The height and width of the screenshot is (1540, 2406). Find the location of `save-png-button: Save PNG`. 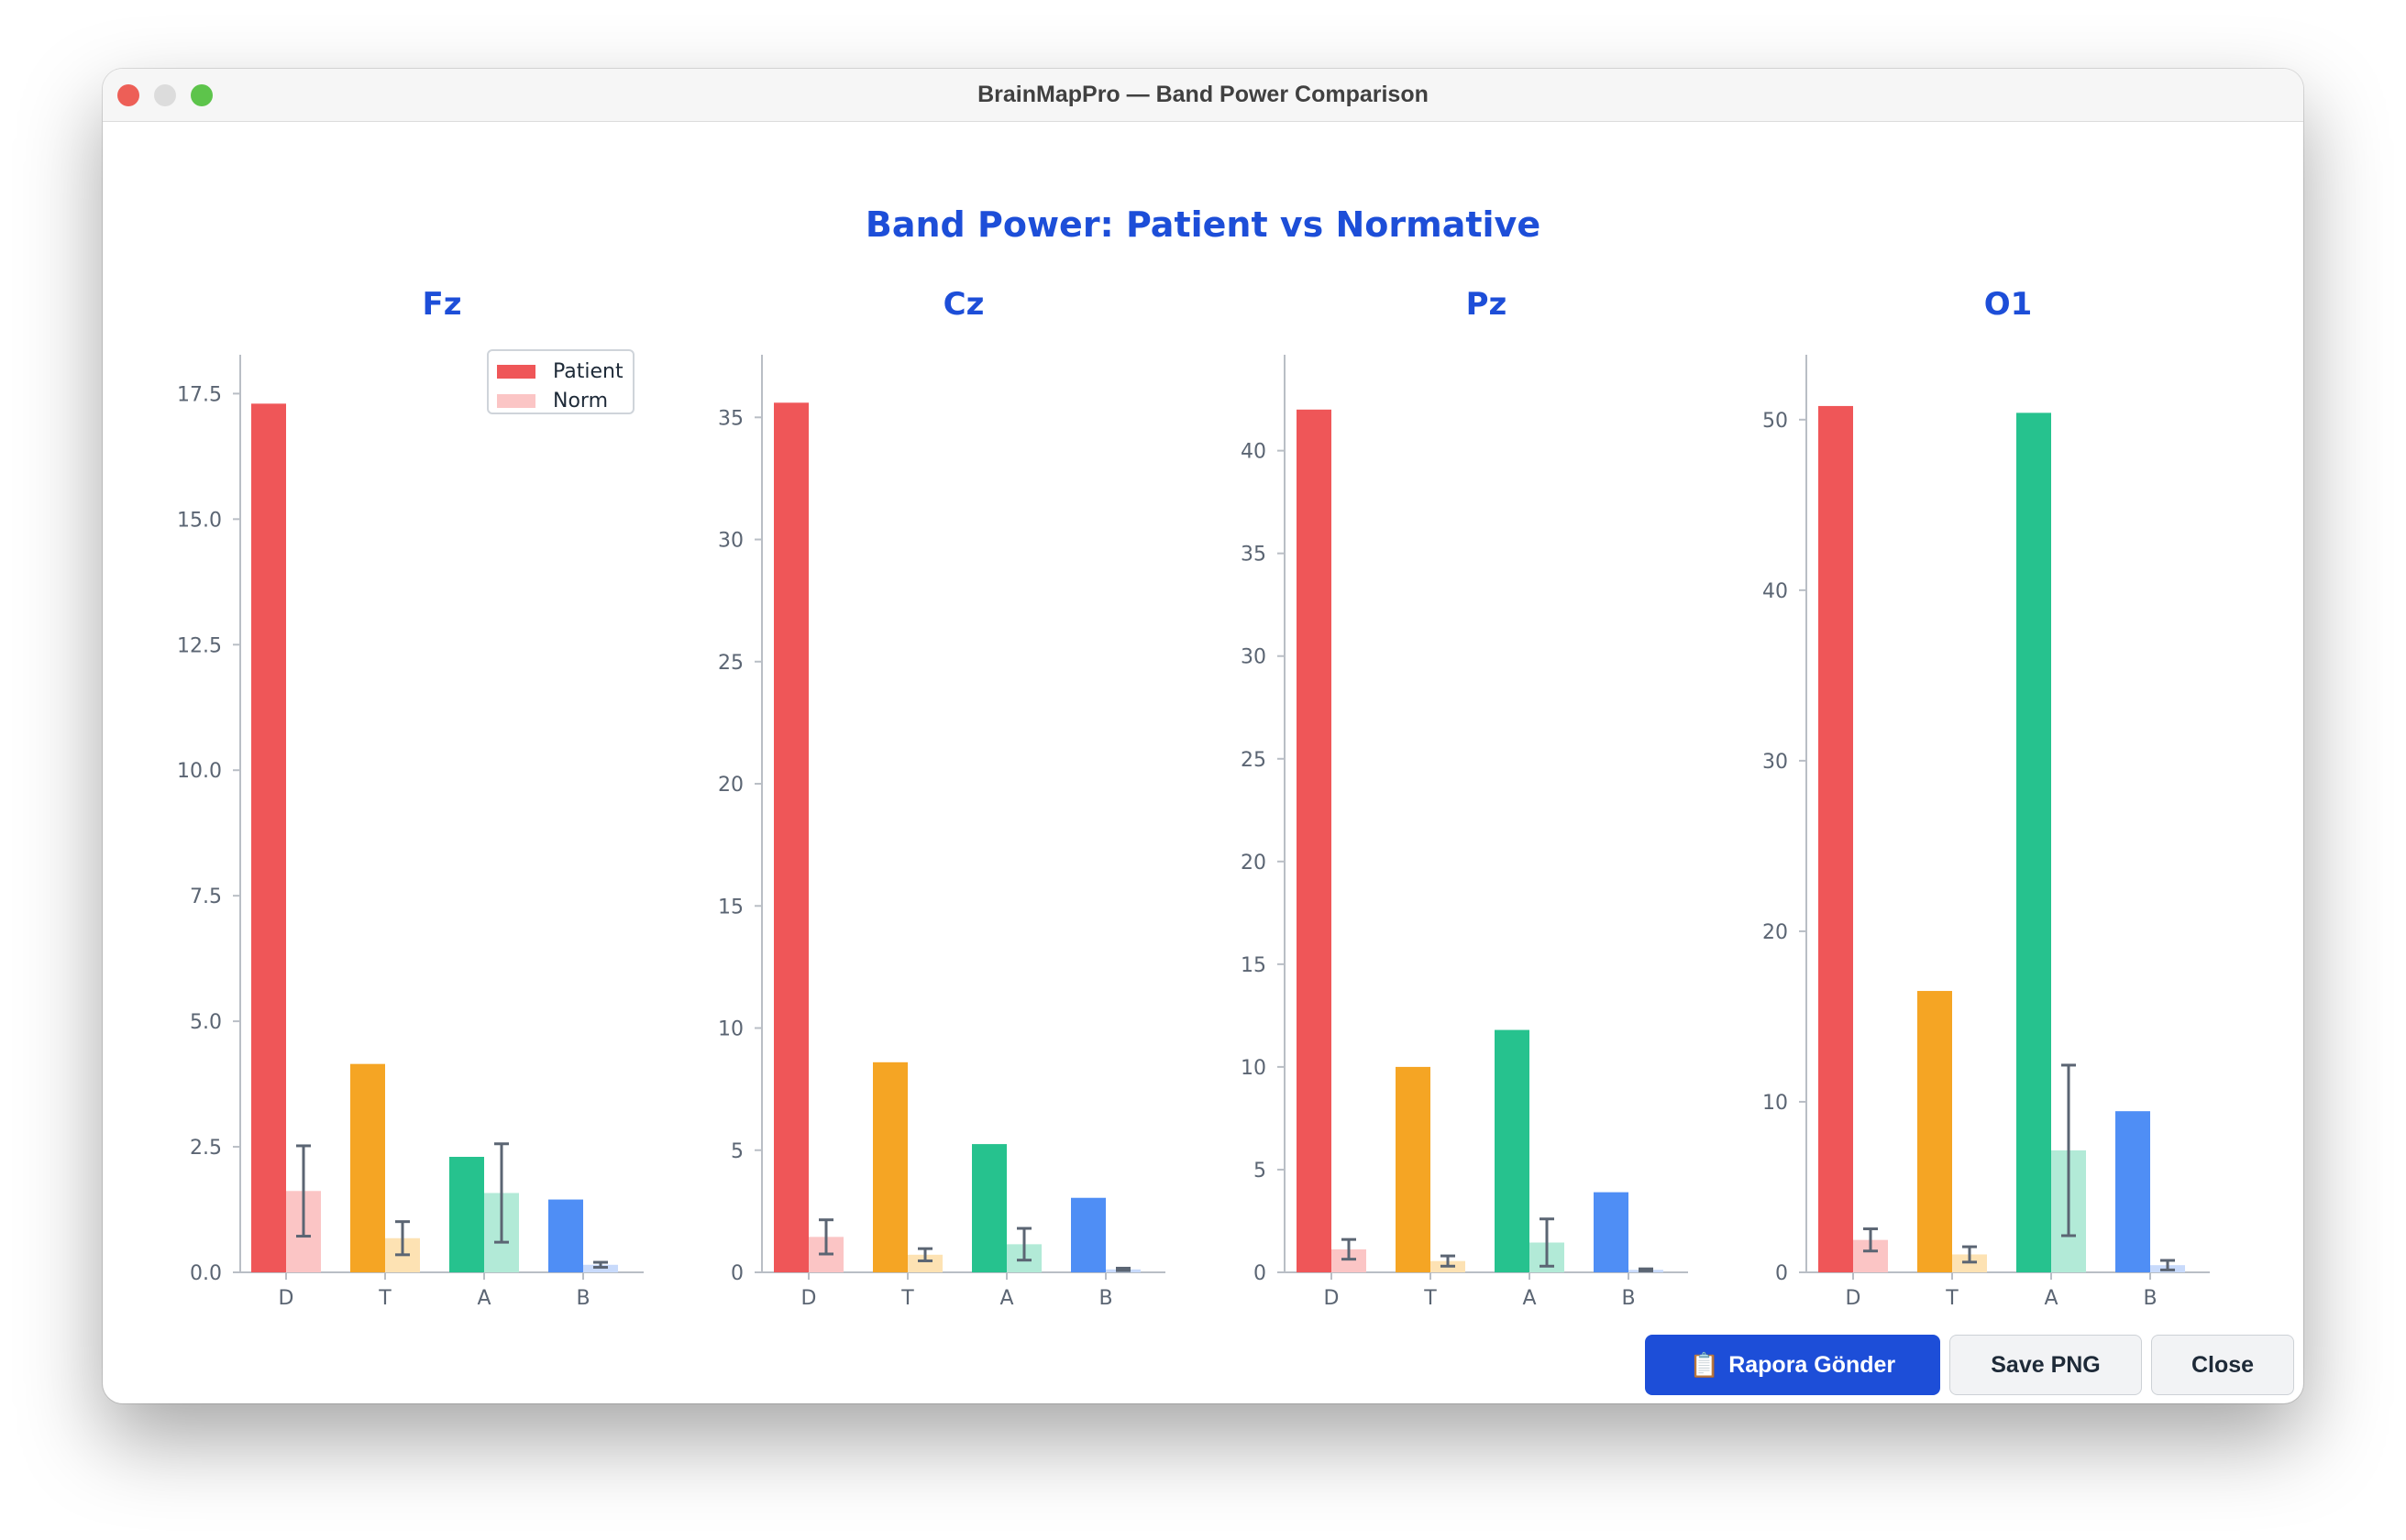

save-png-button: Save PNG is located at coordinates (2046, 1365).